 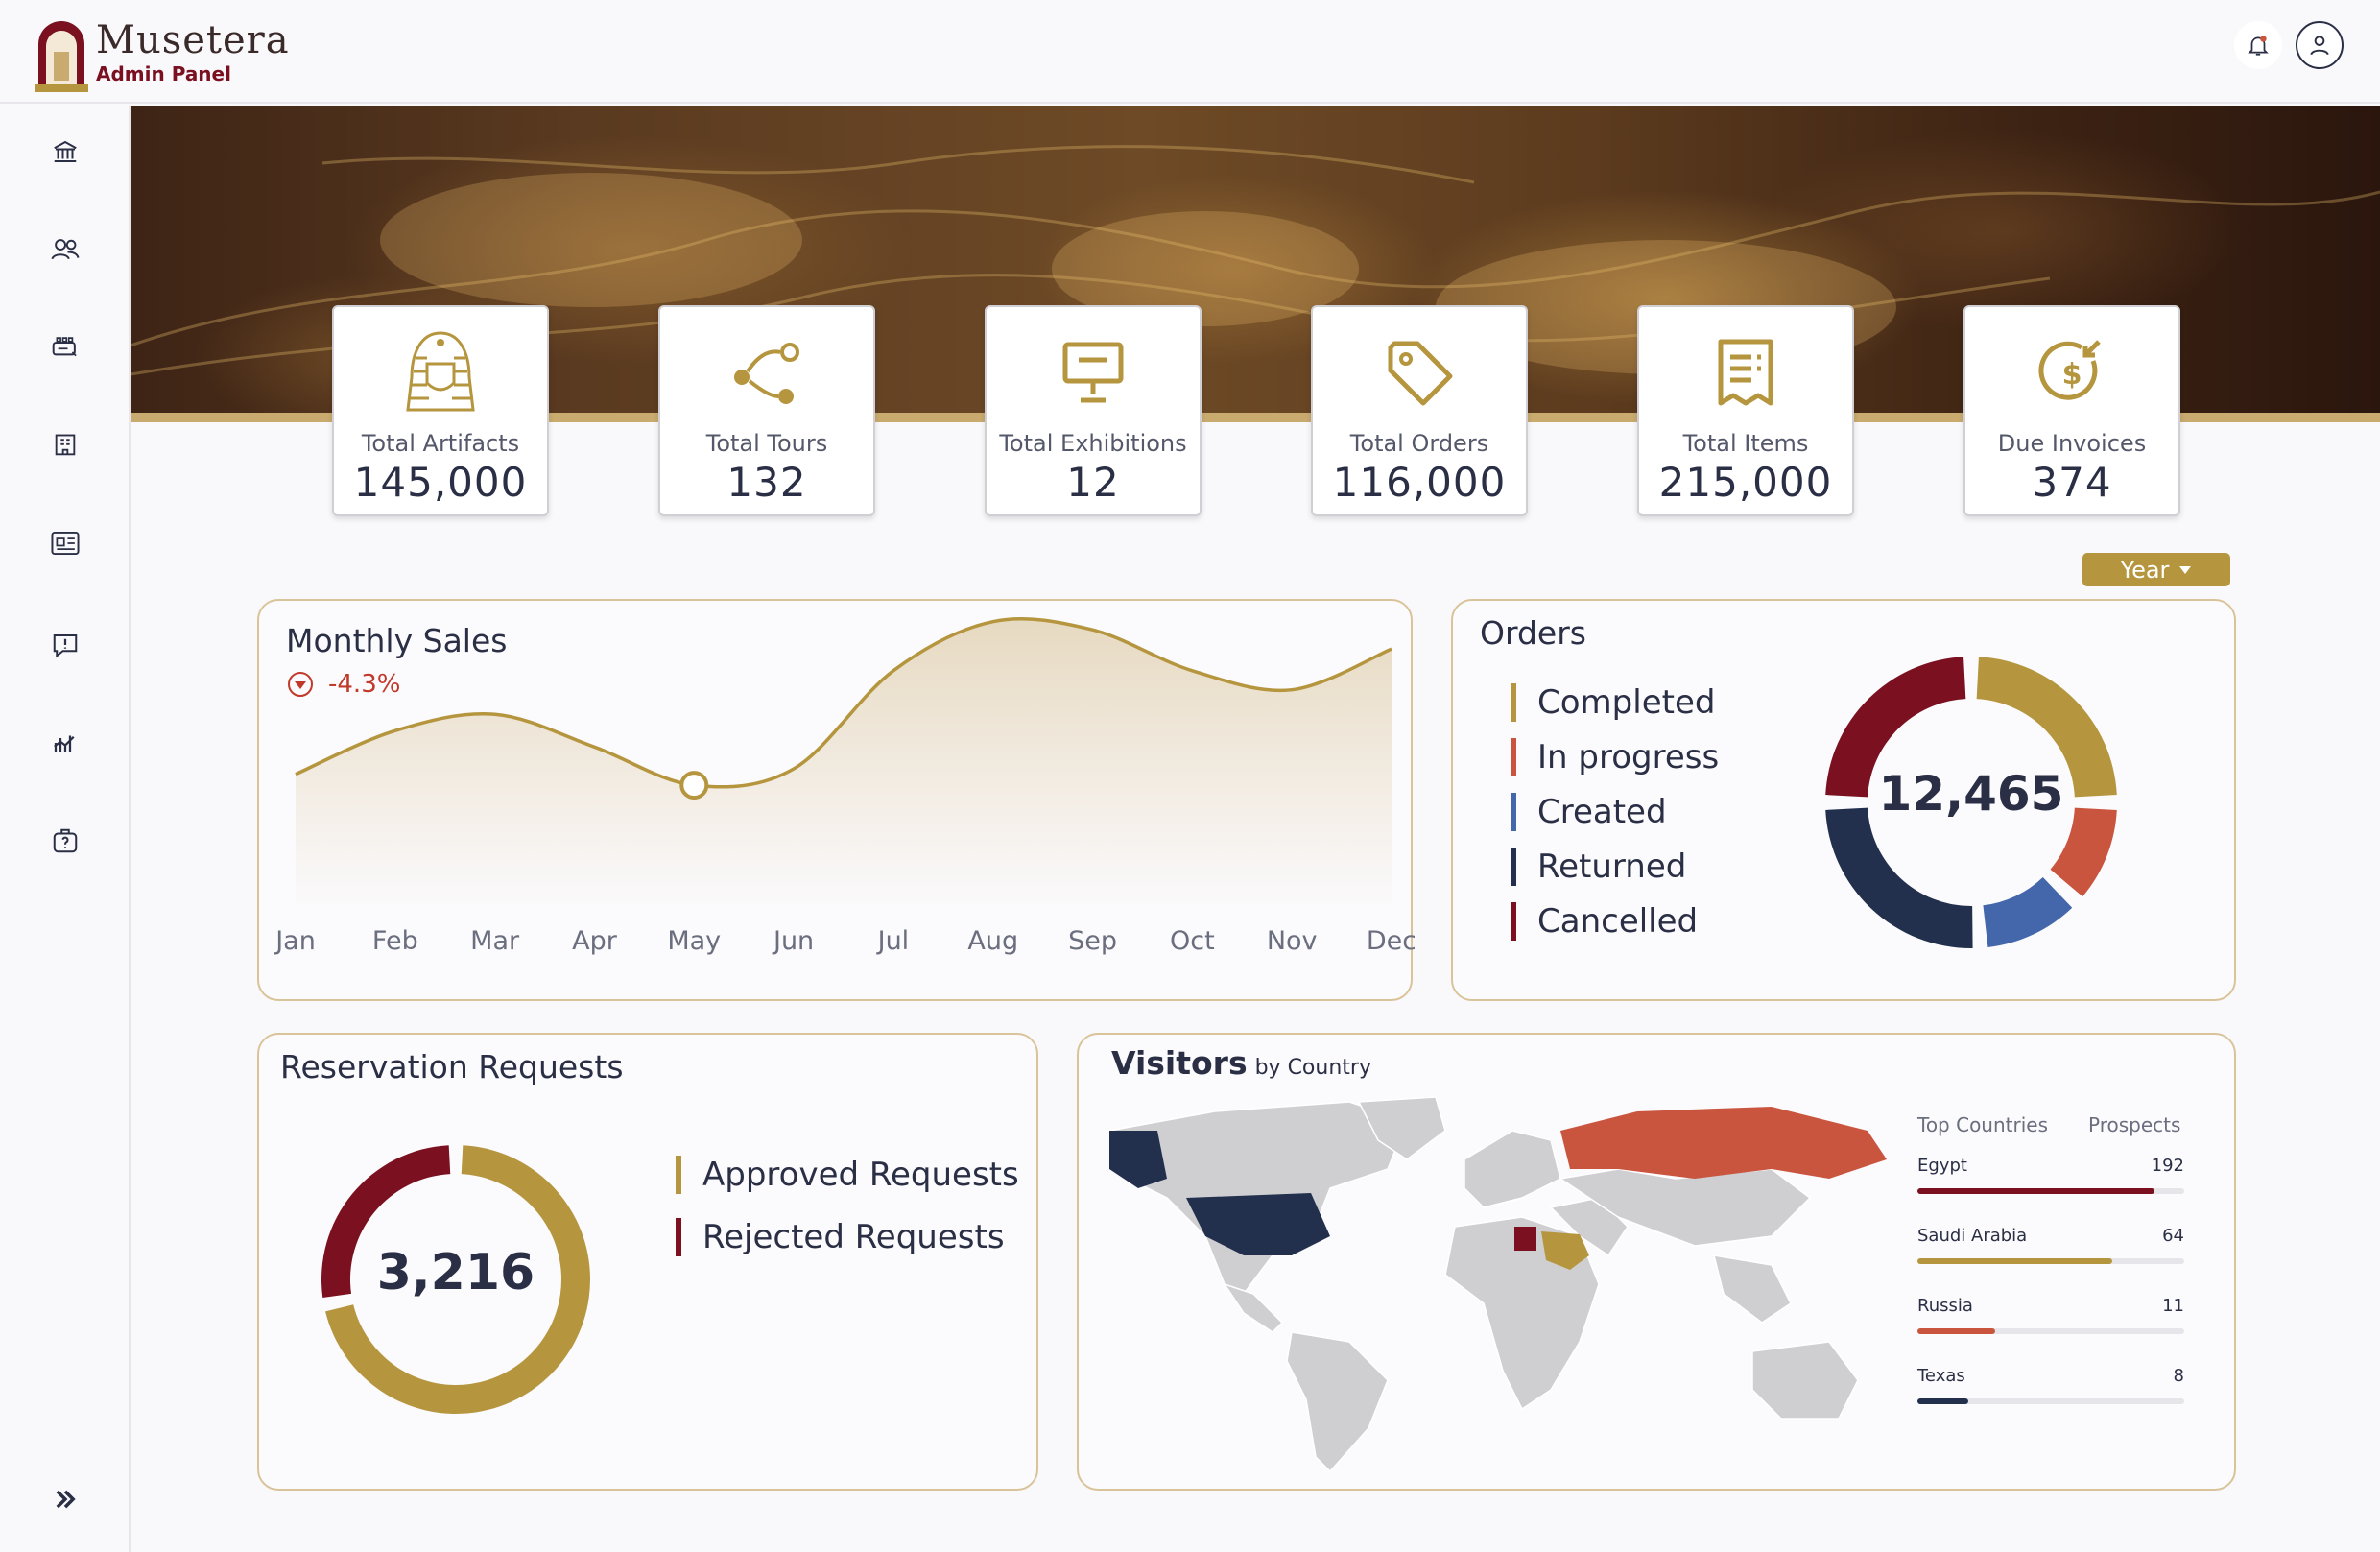 I want to click on x-tick-label: Mar, so click(x=495, y=941).